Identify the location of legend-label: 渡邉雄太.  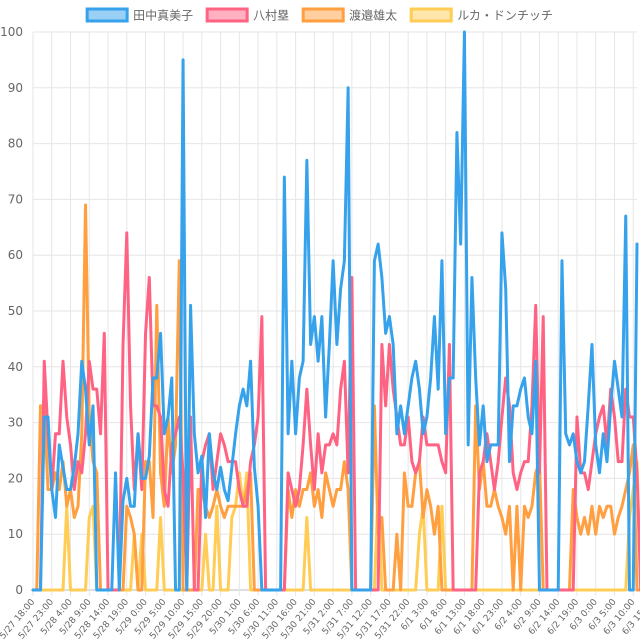
(373, 15).